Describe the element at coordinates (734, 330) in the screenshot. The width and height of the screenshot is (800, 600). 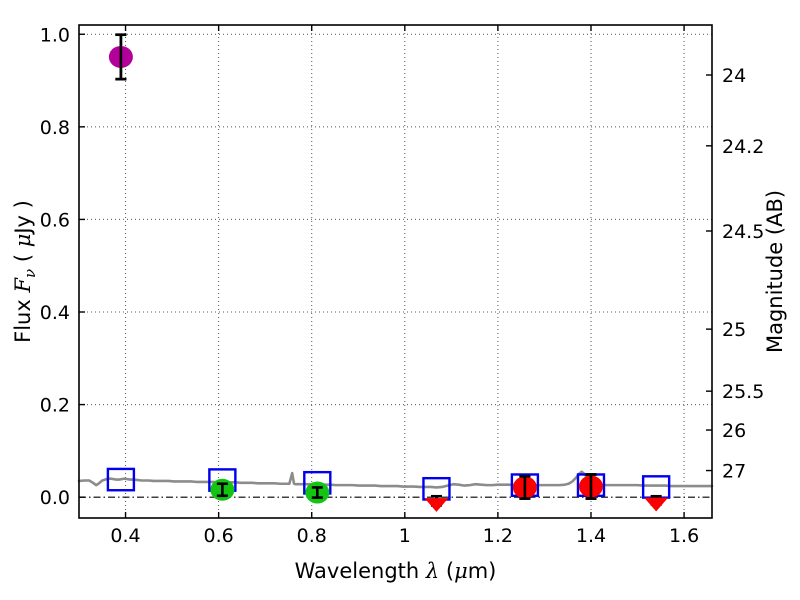
I see `y2-tick-label: 25` at that location.